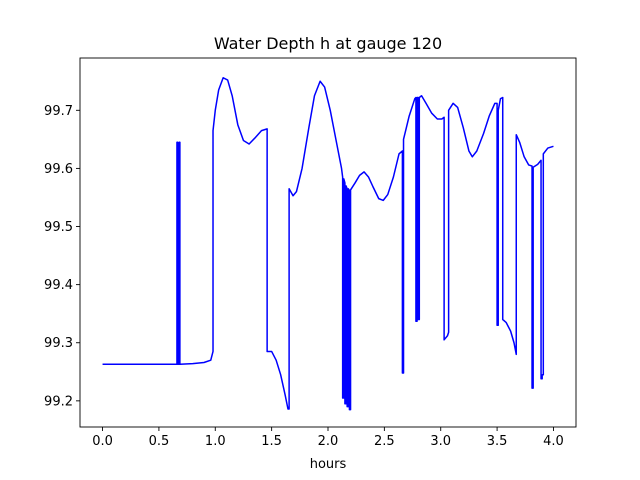 The width and height of the screenshot is (640, 480). I want to click on y-tick-label: 99.5, so click(58, 227).